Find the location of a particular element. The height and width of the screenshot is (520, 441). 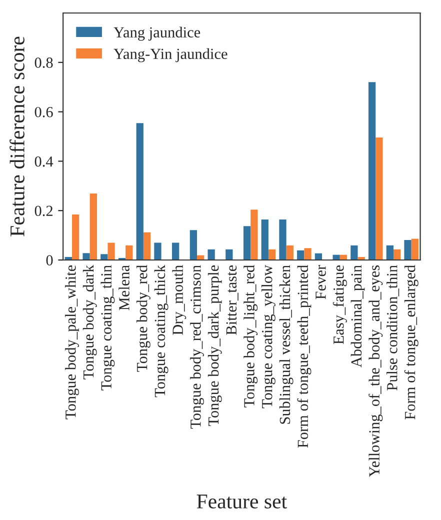

x-tick-label: Form of tongue_teeth_printed is located at coordinates (304, 356).